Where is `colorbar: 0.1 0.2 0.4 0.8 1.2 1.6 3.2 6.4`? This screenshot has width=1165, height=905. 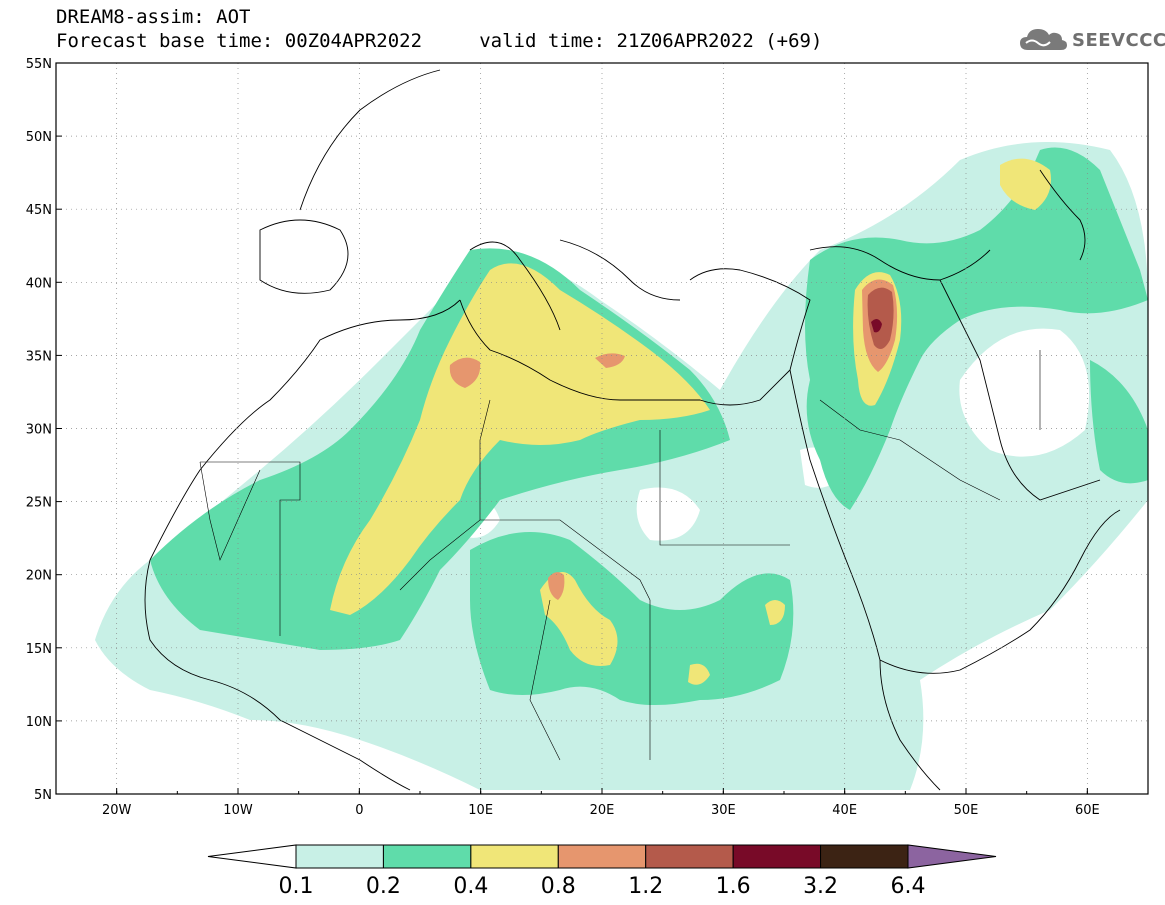
colorbar: 0.1 0.2 0.4 0.8 1.2 1.6 3.2 6.4 is located at coordinates (602, 871).